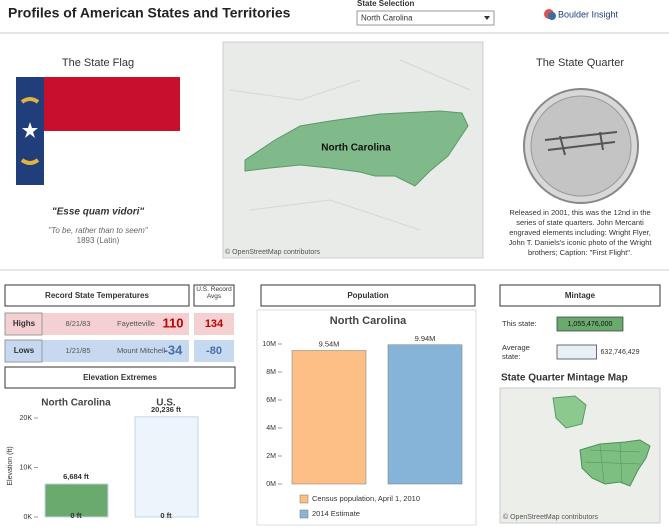 The image size is (669, 529). I want to click on map-region, so click(569, 412).